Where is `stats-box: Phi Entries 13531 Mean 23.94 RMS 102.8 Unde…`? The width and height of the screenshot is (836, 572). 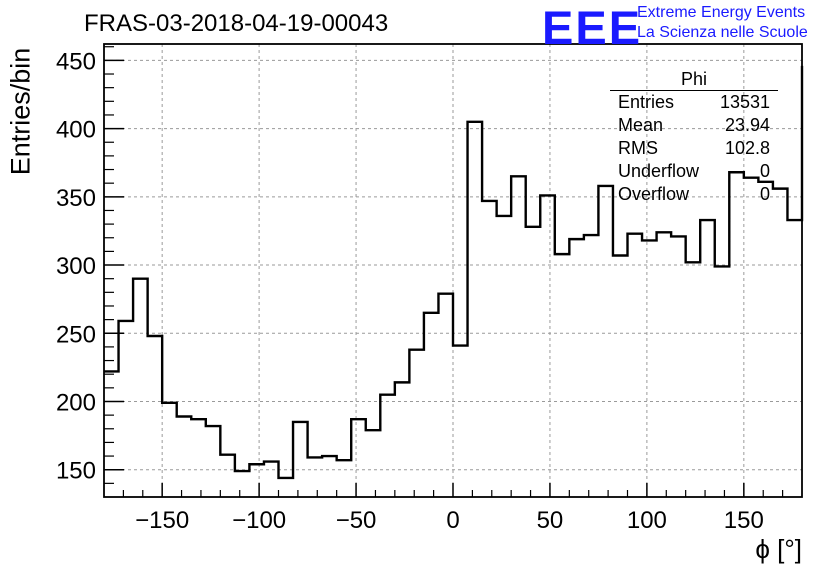
stats-box: Phi Entries 13531 Mean 23.94 RMS 102.8 Unde… is located at coordinates (694, 137).